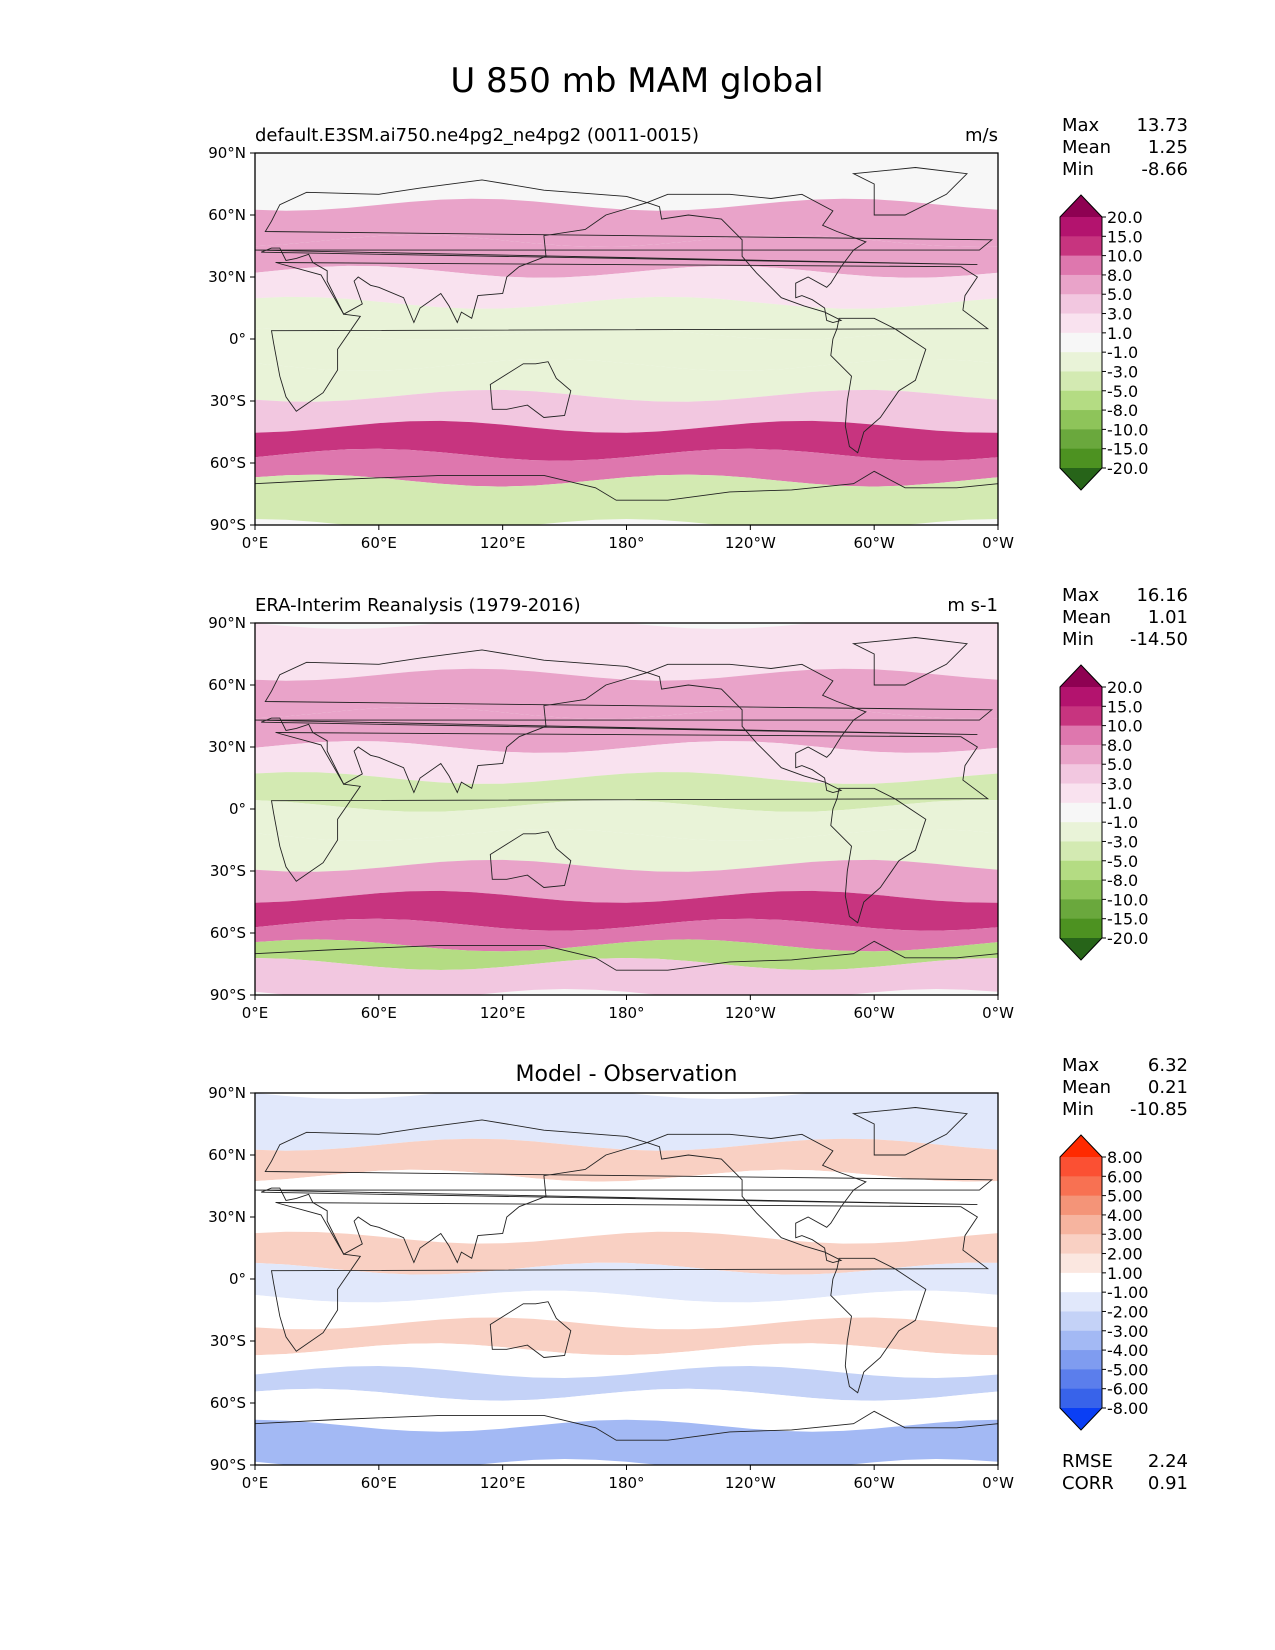 The width and height of the screenshot is (1275, 1650). I want to click on units-label: m s-1, so click(972, 605).